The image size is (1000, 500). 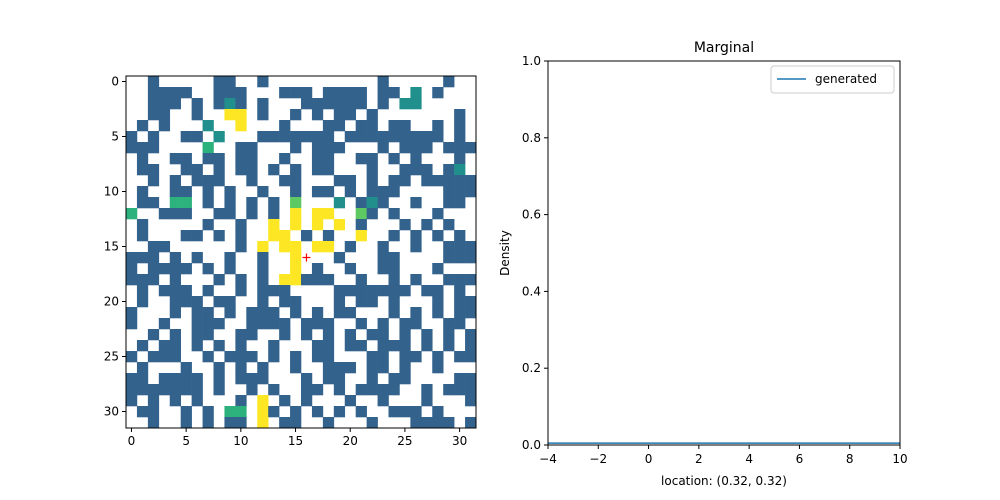 I want to click on x-tick-label: 15, so click(x=295, y=441).